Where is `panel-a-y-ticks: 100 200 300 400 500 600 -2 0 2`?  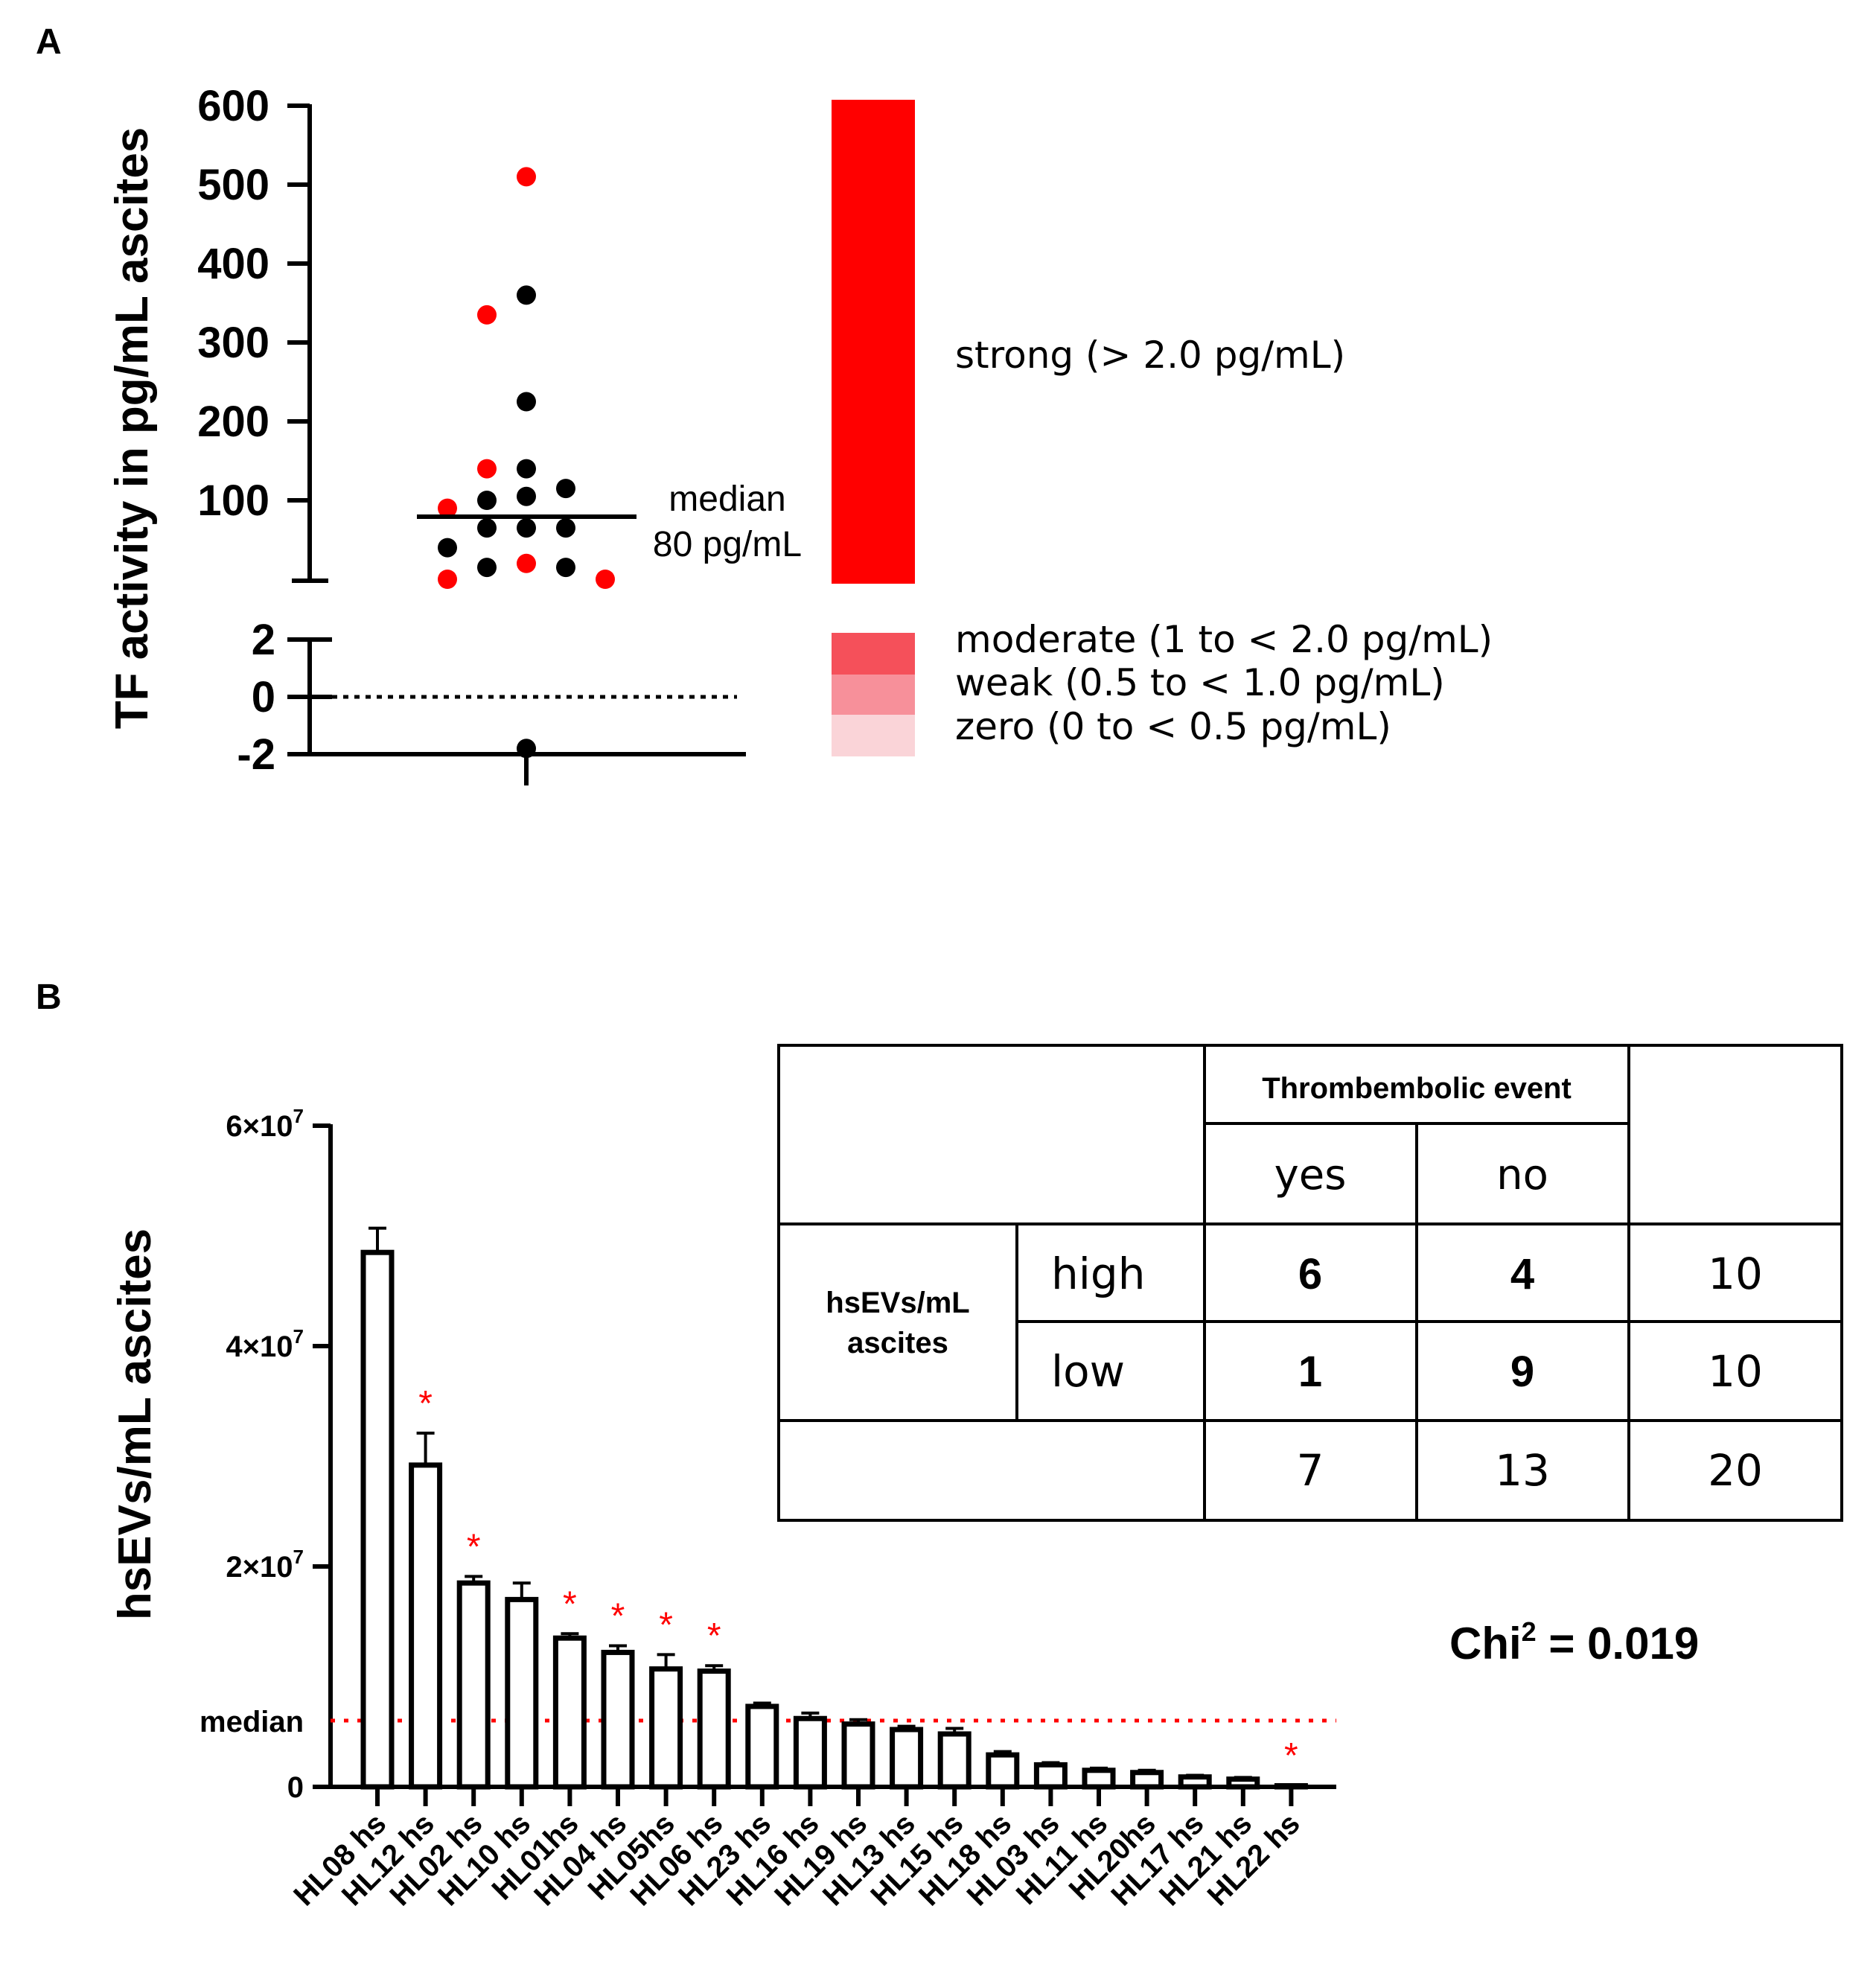 panel-a-y-ticks: 100 200 300 400 500 600 -2 0 2 is located at coordinates (264, 430).